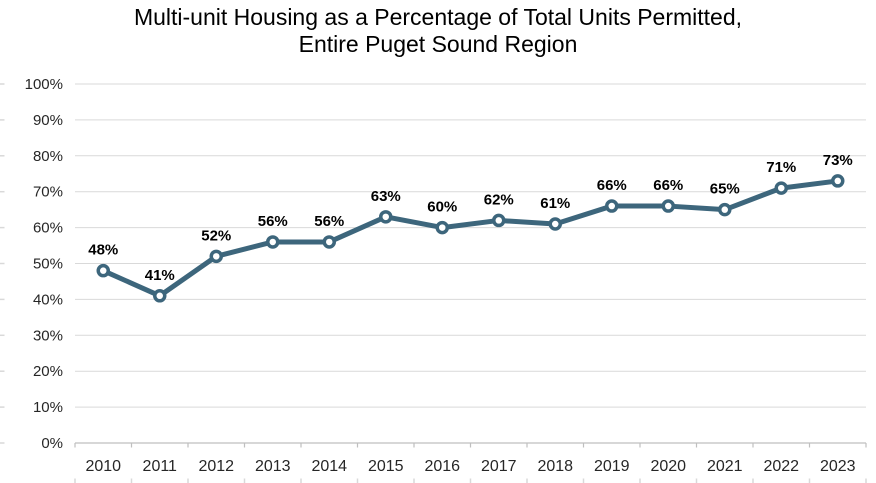 The height and width of the screenshot is (483, 876). What do you see at coordinates (329, 466) in the screenshot?
I see `x-tick-label: 2014` at bounding box center [329, 466].